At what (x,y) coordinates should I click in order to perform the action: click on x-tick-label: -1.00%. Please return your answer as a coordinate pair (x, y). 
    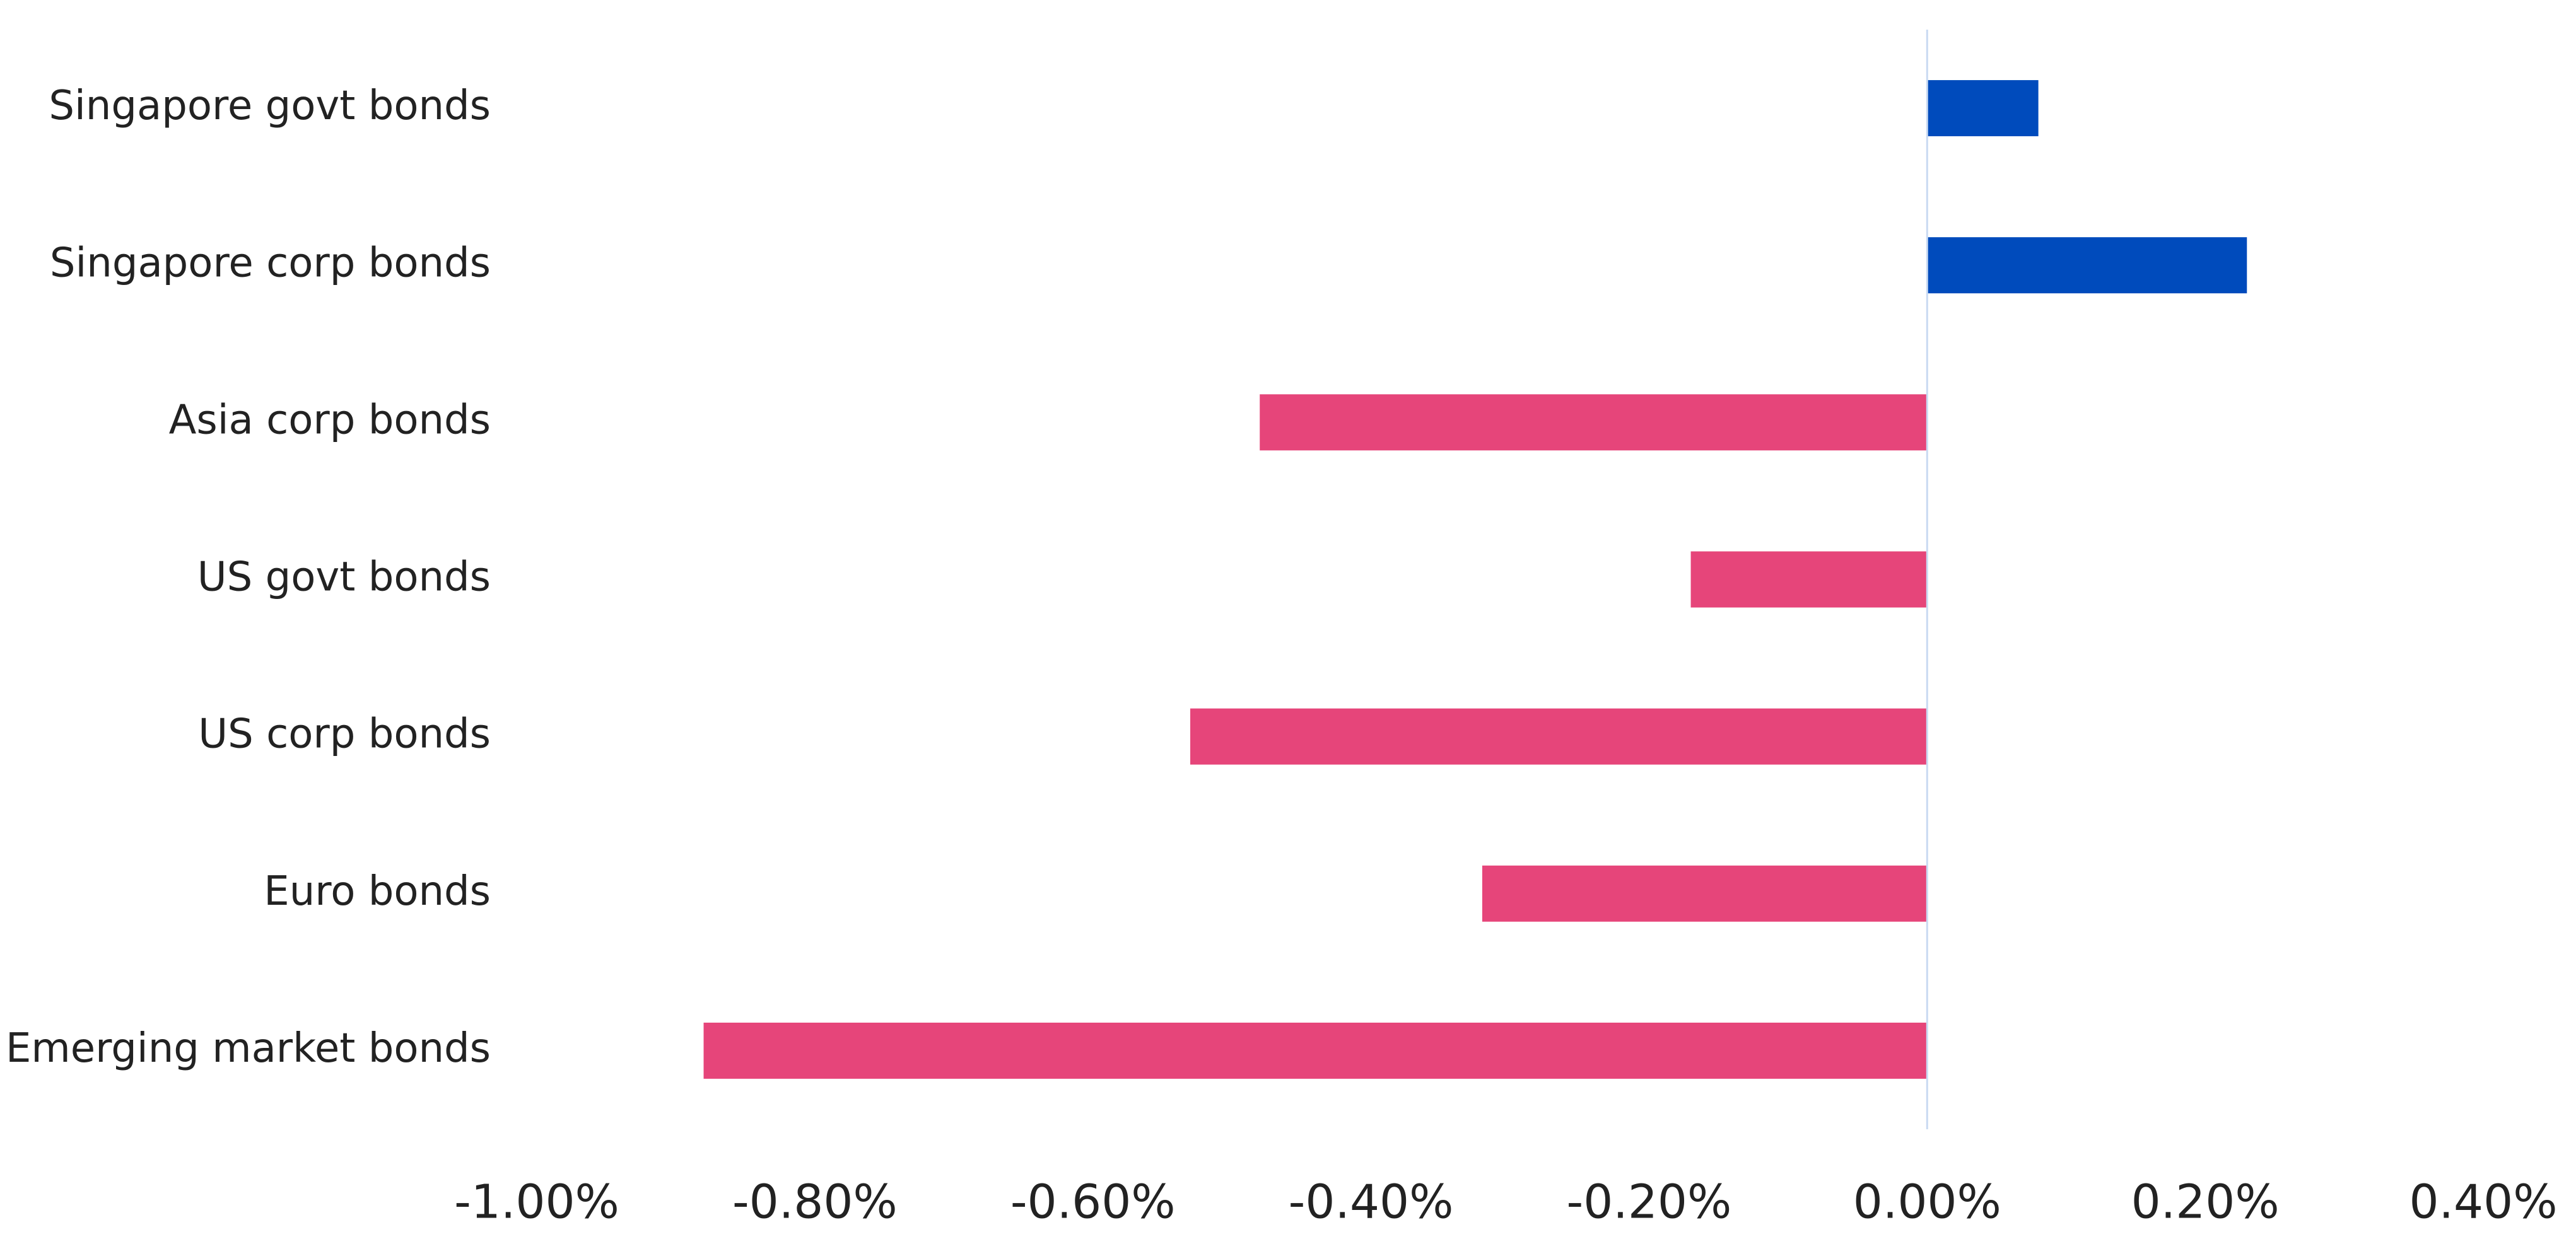
    Looking at the image, I should click on (536, 1202).